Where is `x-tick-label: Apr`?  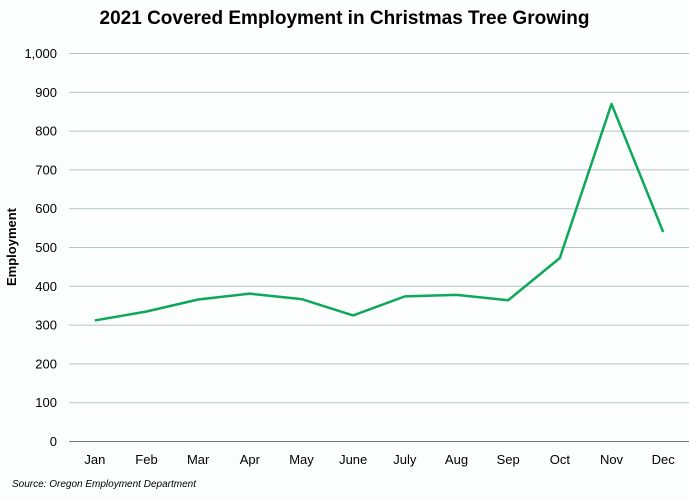
x-tick-label: Apr is located at coordinates (250, 459).